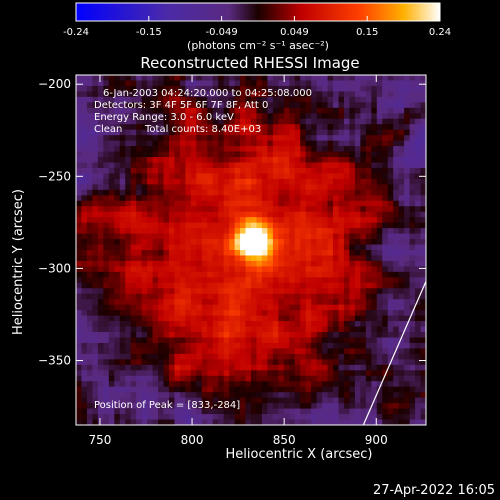 The width and height of the screenshot is (500, 500). Describe the element at coordinates (167, 405) in the screenshot. I see `peak-position-text: Position of Peak = [833,-284]` at that location.